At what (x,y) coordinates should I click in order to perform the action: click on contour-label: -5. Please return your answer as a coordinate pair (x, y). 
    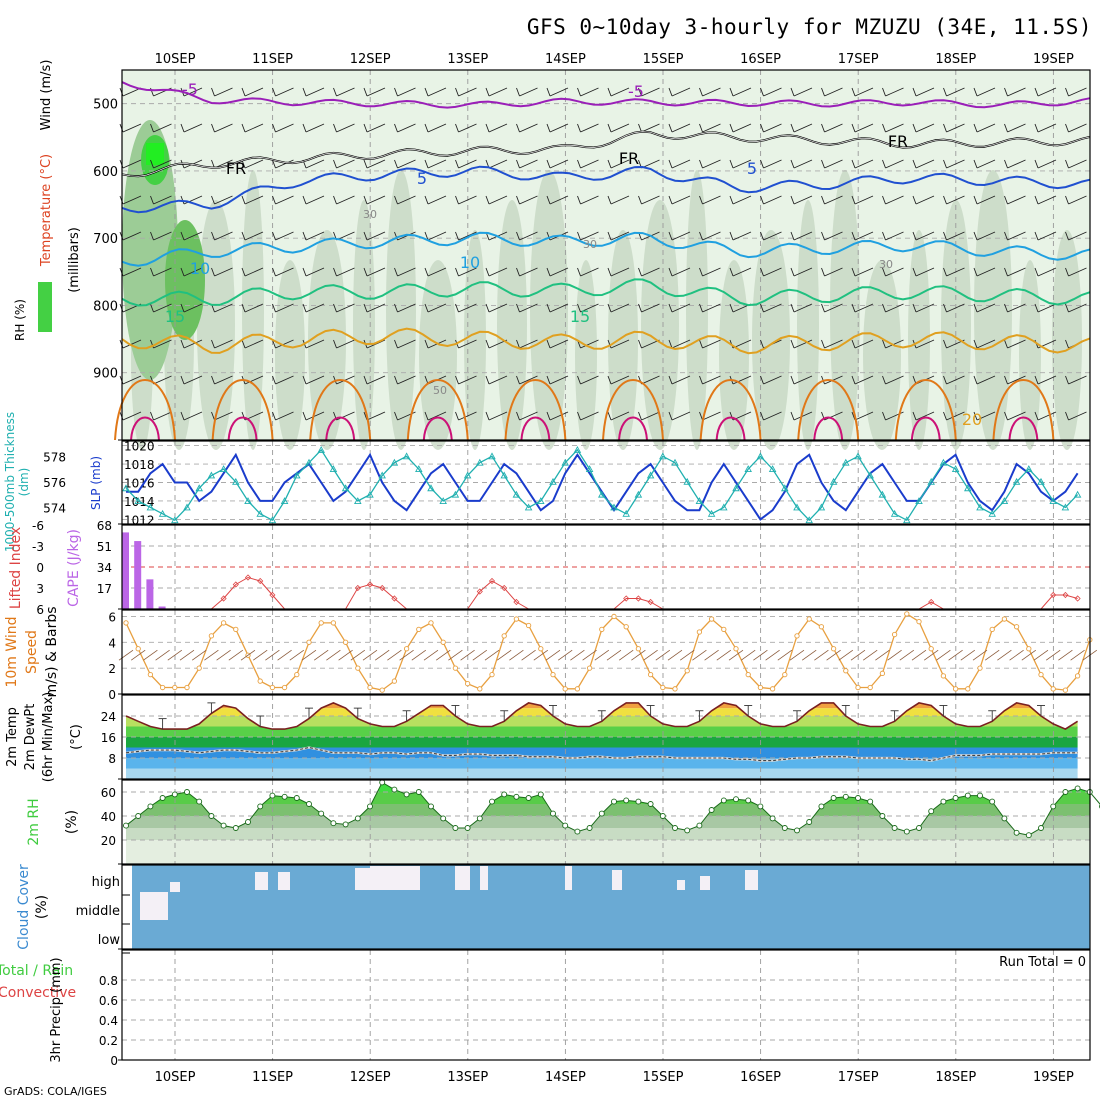
    Looking at the image, I should click on (636, 91).